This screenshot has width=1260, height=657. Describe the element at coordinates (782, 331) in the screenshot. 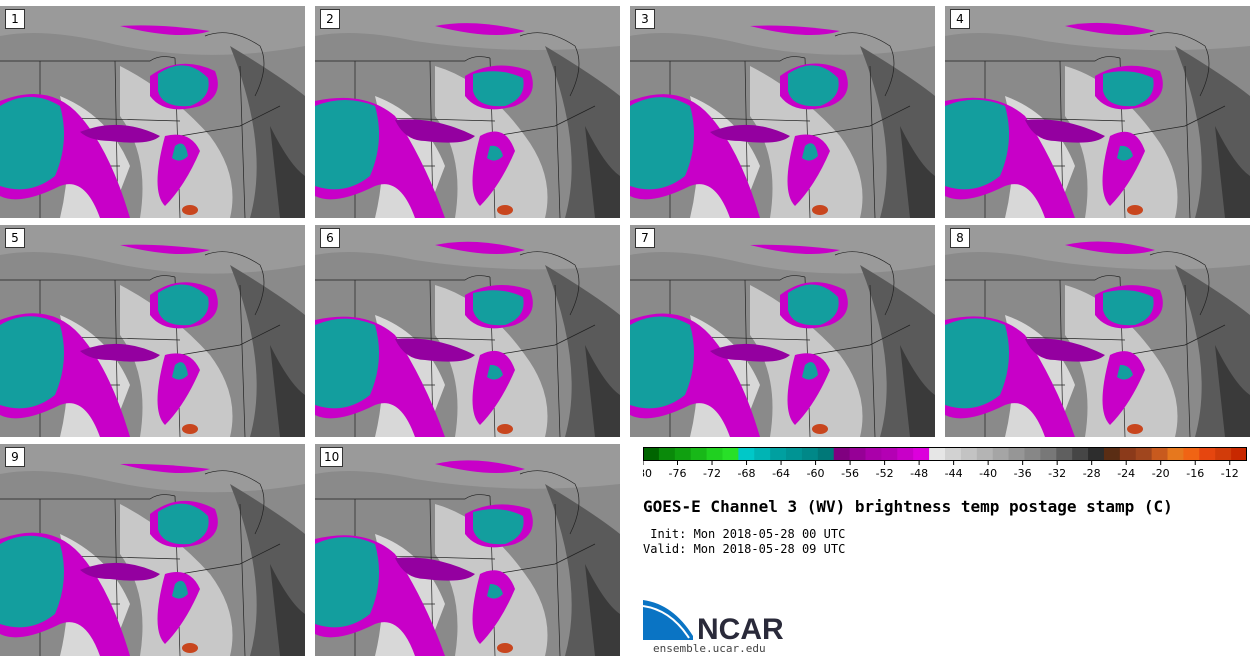

I see `ensemble-panel-7: 7` at that location.